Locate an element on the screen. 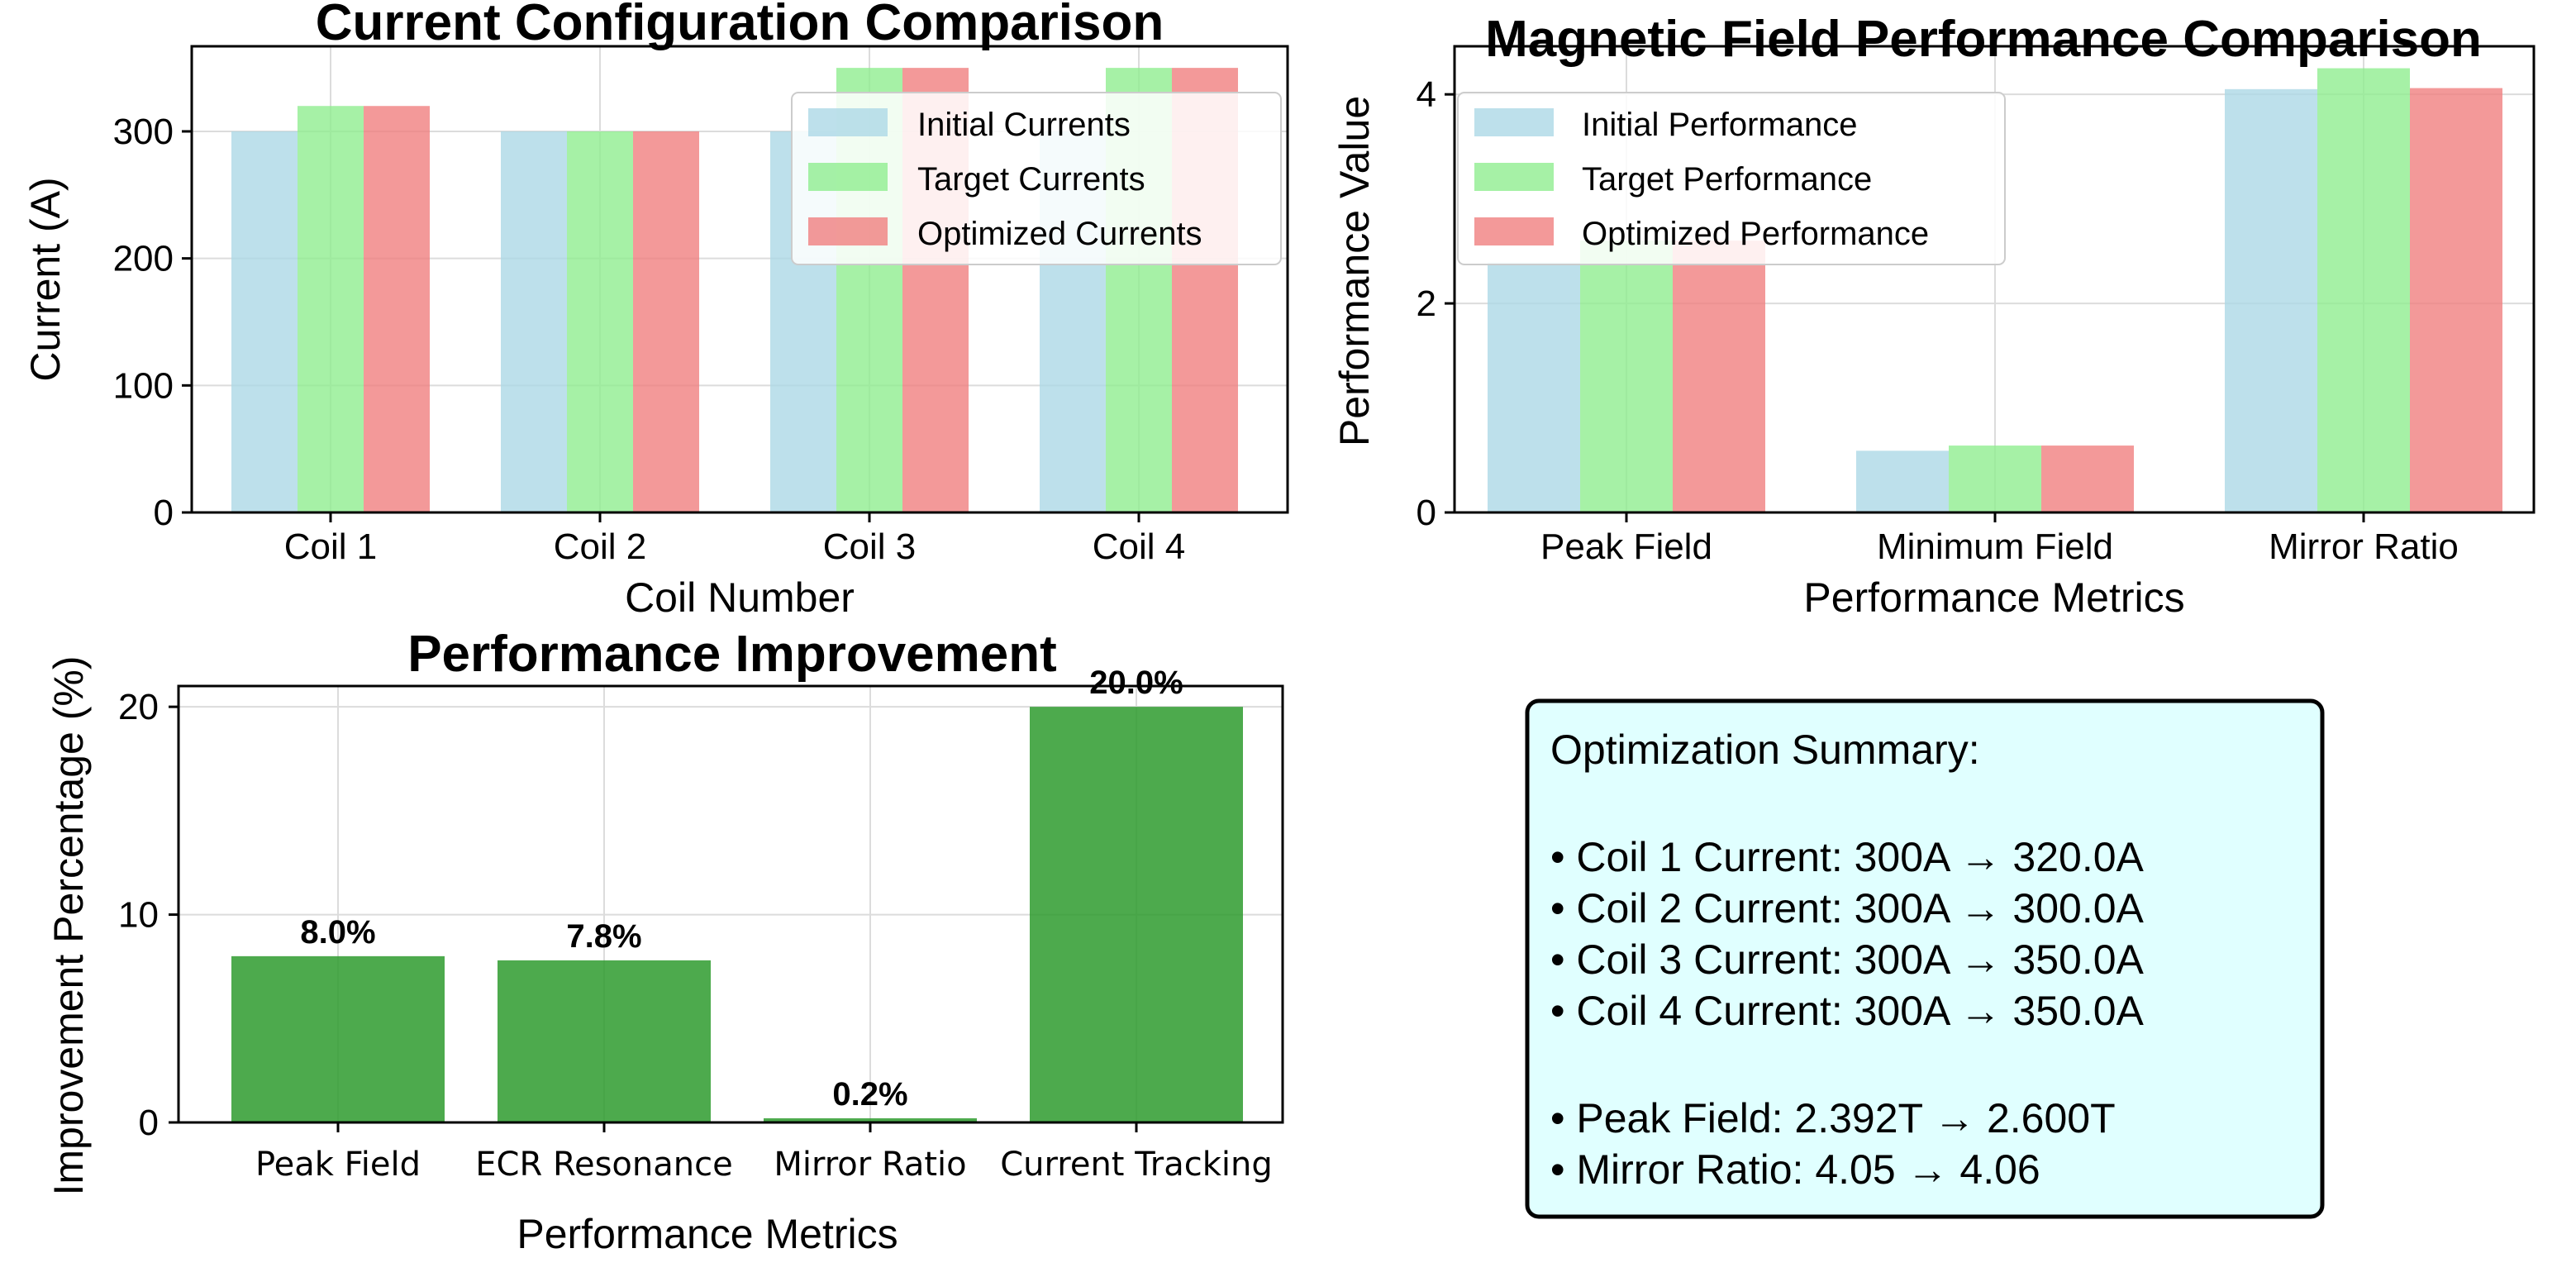 This screenshot has height=1277, width=2576. improvement-chart-y-ticks: 0 10 20 is located at coordinates (149, 915).